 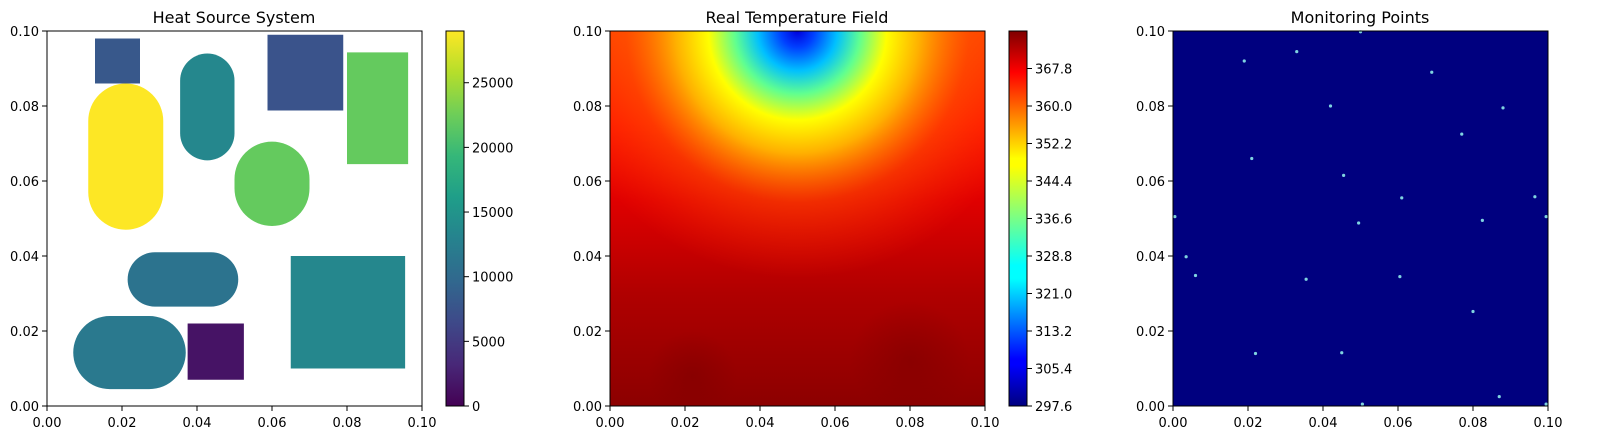 I want to click on monitoring-points-x-axis: 0.00 0.02 0.04 0.06 0.08 0.10, so click(x=1361, y=418).